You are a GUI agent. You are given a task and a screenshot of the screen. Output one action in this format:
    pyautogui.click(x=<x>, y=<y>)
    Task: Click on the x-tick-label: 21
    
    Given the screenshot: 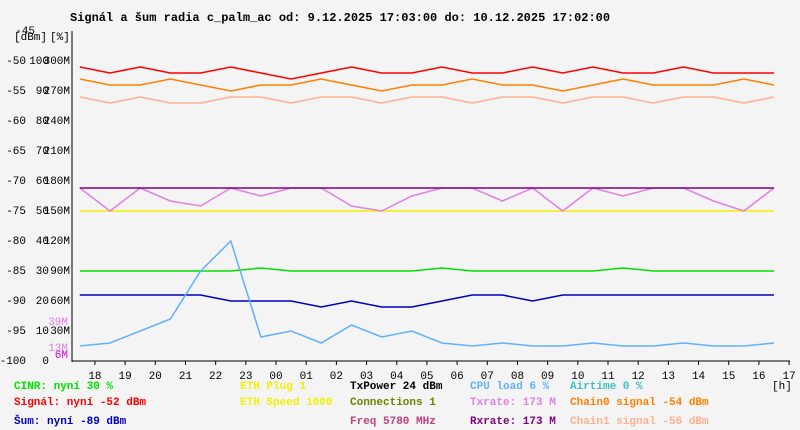 What is the action you would take?
    pyautogui.click(x=186, y=377)
    